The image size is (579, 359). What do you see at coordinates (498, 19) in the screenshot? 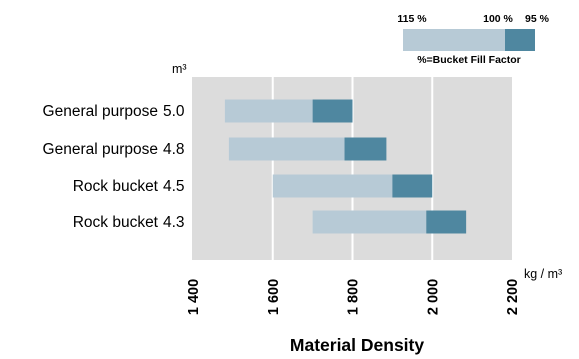
I see `legend-label-100: 100 %` at bounding box center [498, 19].